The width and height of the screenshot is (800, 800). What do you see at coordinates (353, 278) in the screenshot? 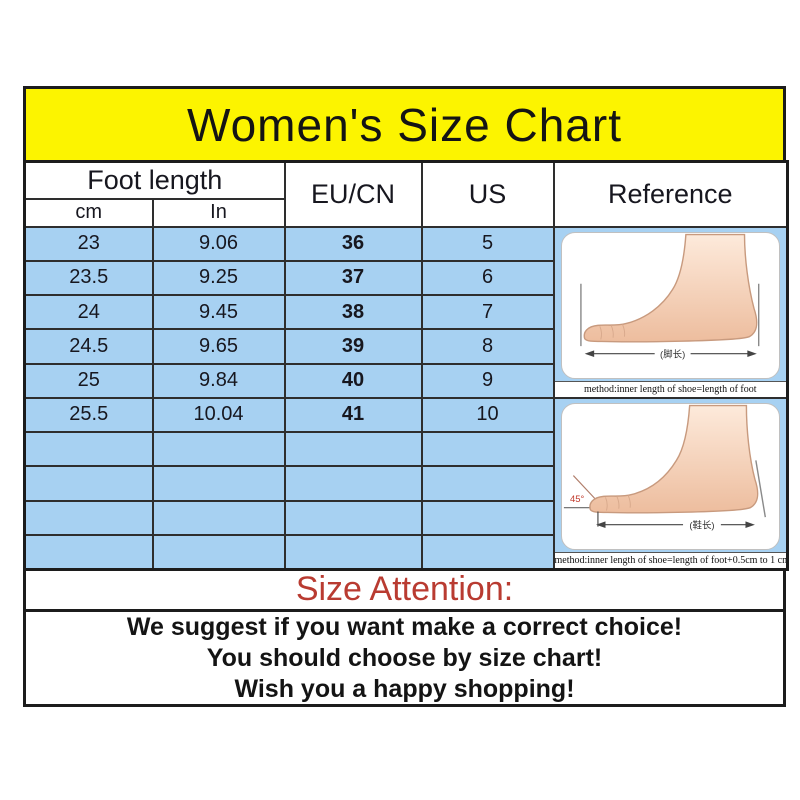
I see `cell-eu: 37` at bounding box center [353, 278].